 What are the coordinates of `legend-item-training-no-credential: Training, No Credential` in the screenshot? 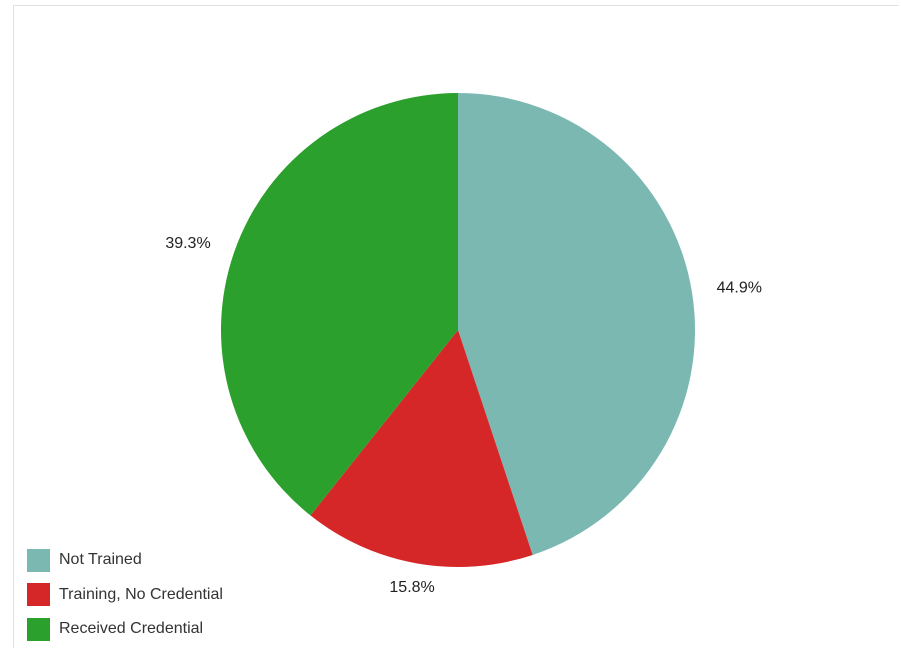 It's located at (125, 595).